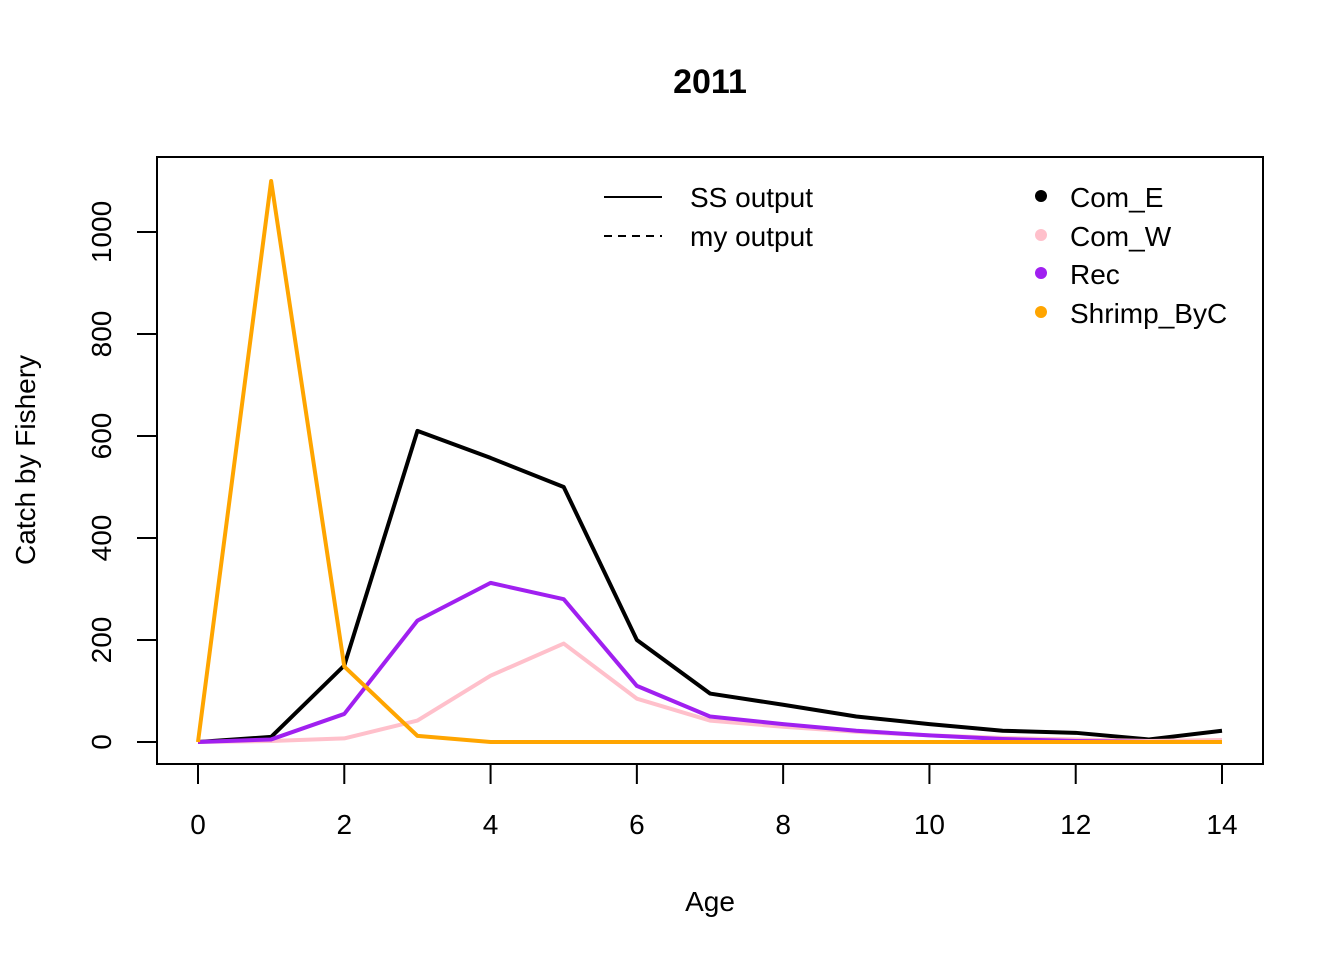 The width and height of the screenshot is (1344, 960). Describe the element at coordinates (1041, 235) in the screenshot. I see `legend-com-w-marker` at that location.